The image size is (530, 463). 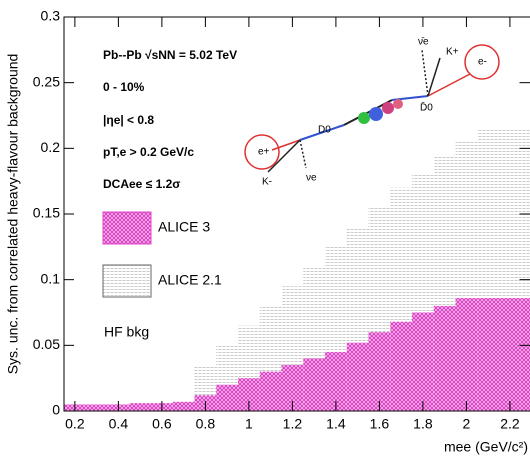 I want to click on x-tick-label: 1.4, so click(x=336, y=424).